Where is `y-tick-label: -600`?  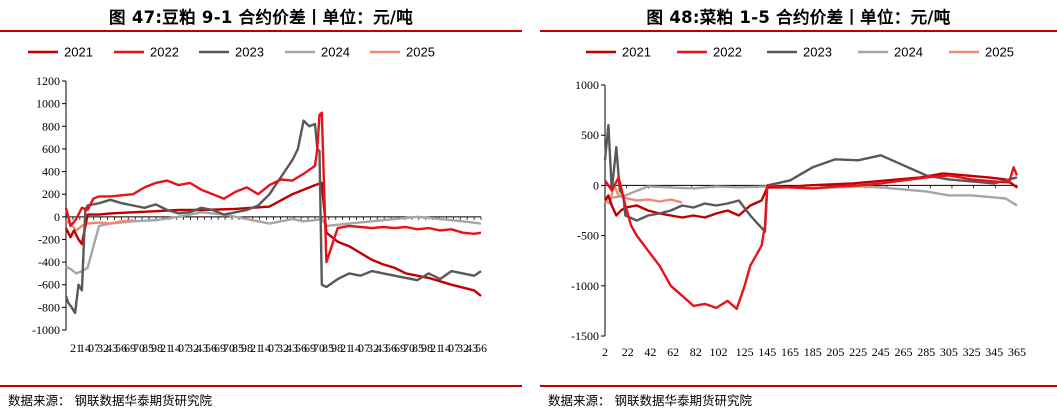 y-tick-label: -600 is located at coordinates (49, 285).